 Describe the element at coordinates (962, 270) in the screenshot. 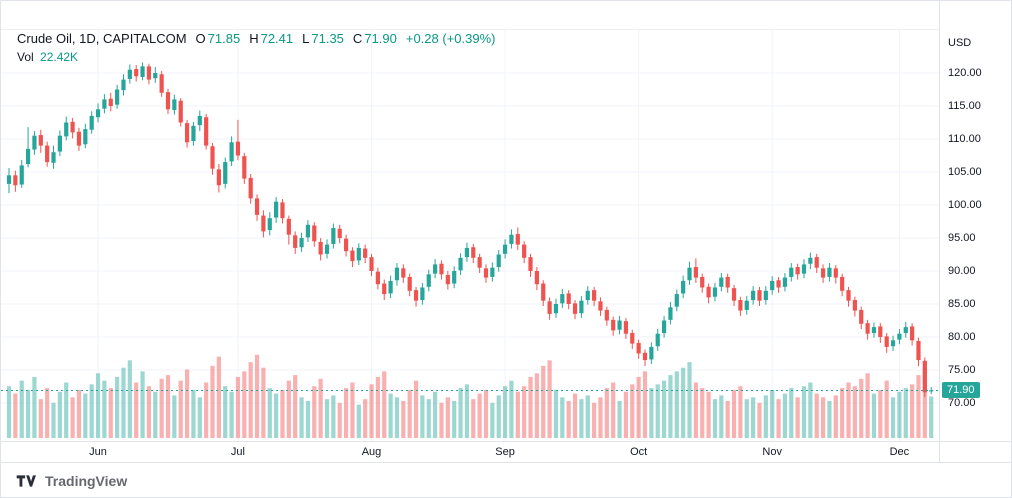

I see `price-axis-label: 90.00` at that location.